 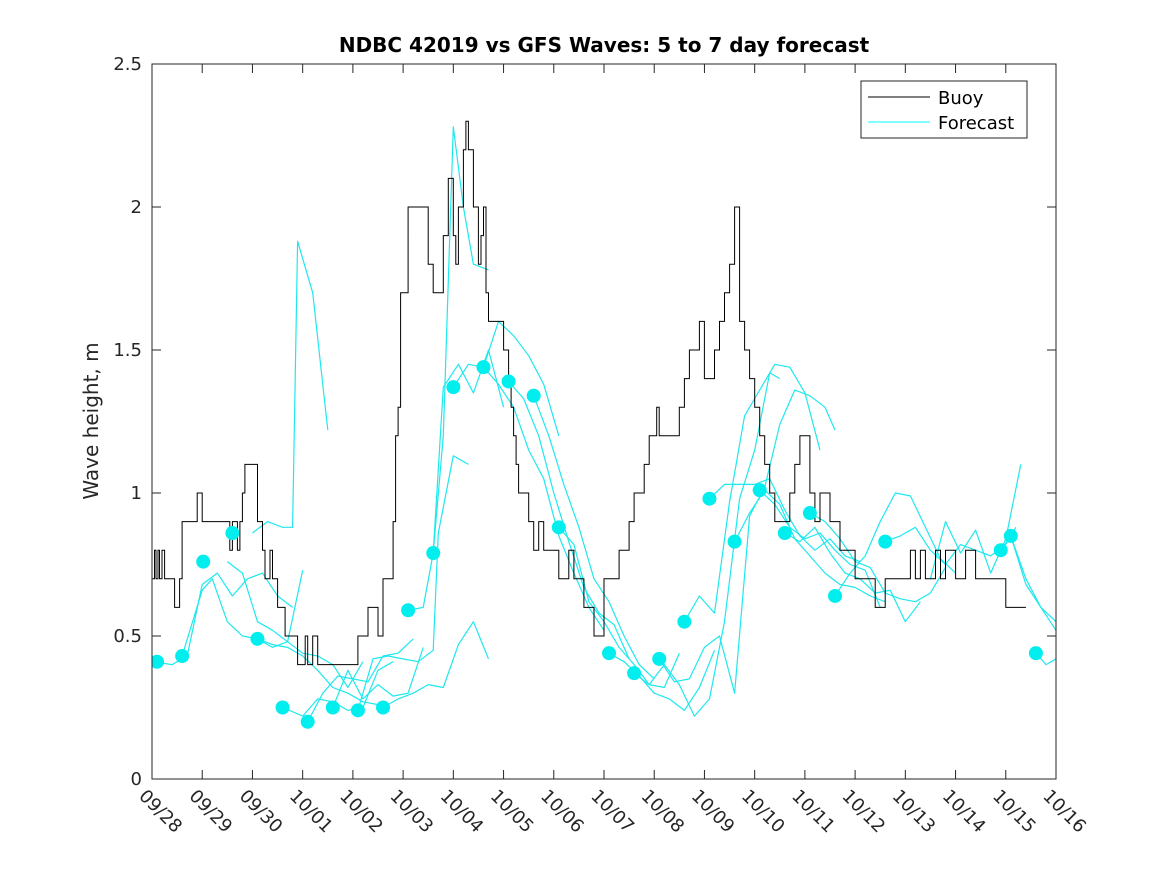 What do you see at coordinates (612, 812) in the screenshot?
I see `x-tick-label: 10/07` at bounding box center [612, 812].